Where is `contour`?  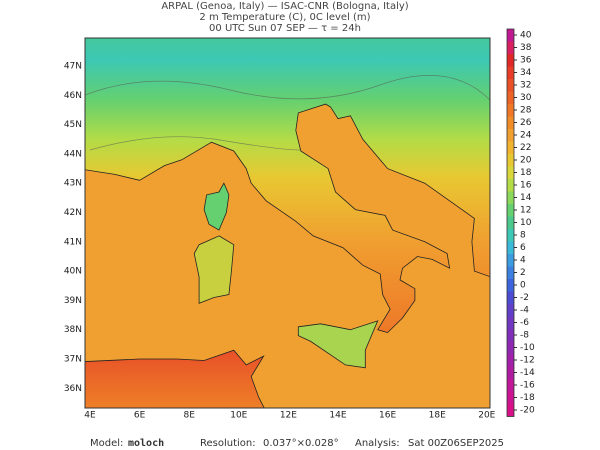 contour is located at coordinates (287, 113).